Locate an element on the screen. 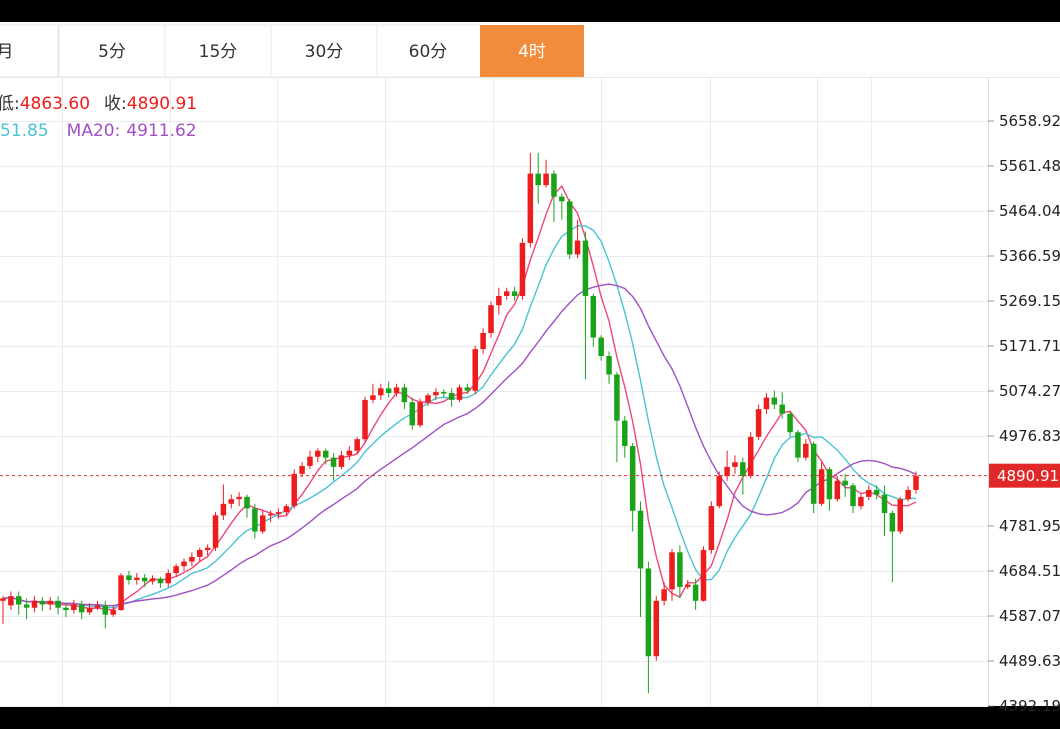 The image size is (1060, 729). close-value: 4890.91 is located at coordinates (162, 104).